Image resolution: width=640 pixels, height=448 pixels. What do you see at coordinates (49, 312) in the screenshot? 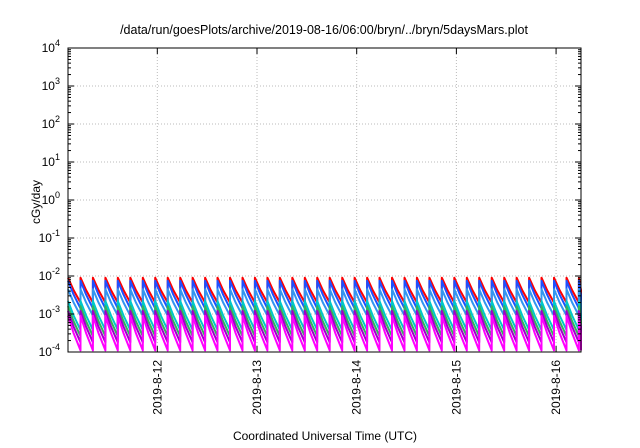
I see `y-tick-label: 10⁻³` at bounding box center [49, 312].